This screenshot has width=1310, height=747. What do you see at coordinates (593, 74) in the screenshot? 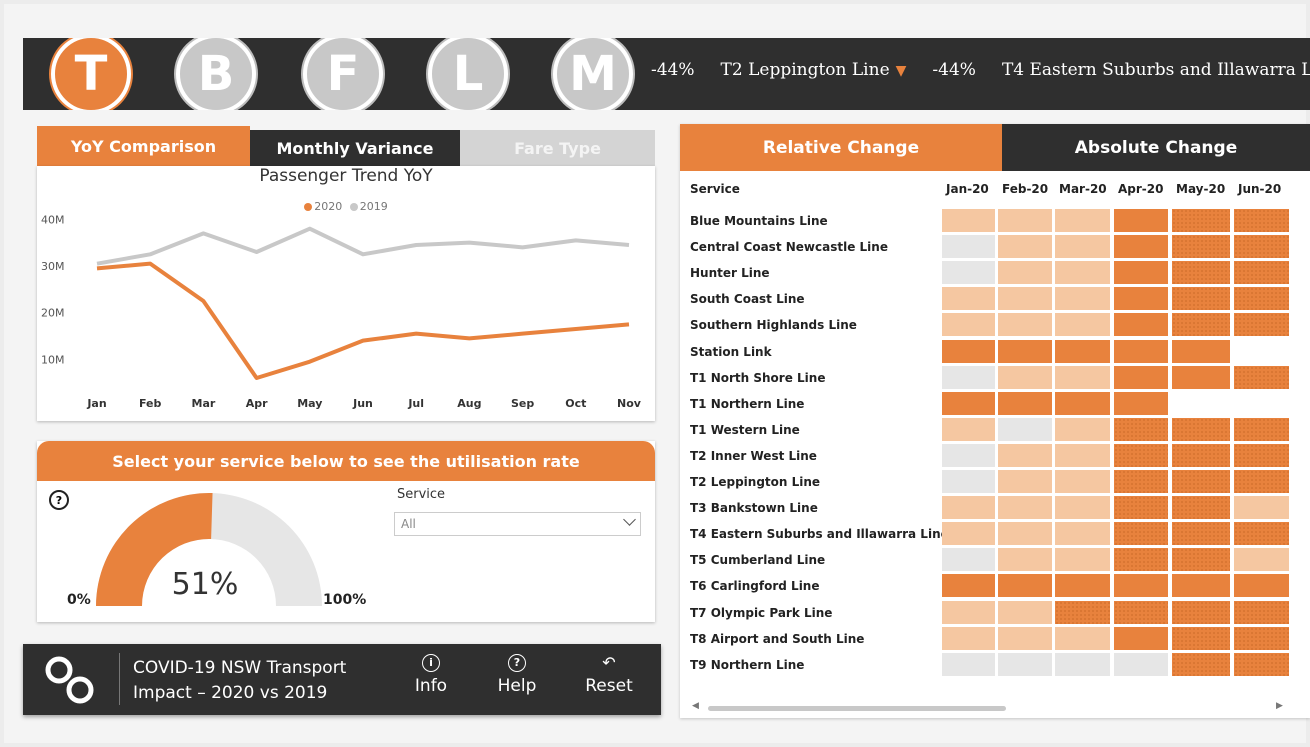
I see `mode-metro-button: M` at bounding box center [593, 74].